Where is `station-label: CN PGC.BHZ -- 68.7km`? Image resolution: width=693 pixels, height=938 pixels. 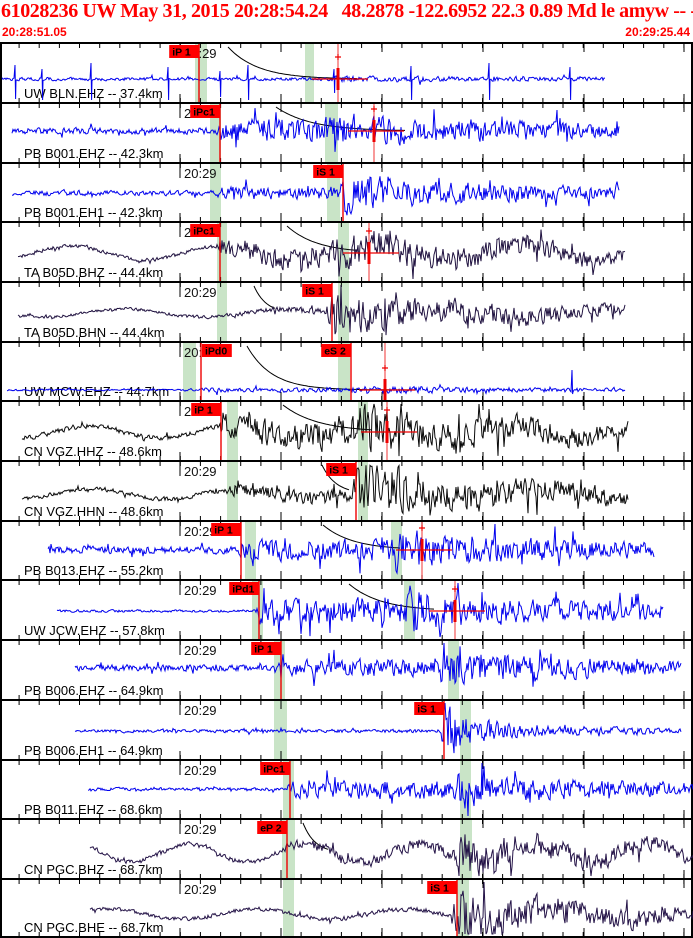 station-label: CN PGC.BHZ -- 68.7km is located at coordinates (93, 869).